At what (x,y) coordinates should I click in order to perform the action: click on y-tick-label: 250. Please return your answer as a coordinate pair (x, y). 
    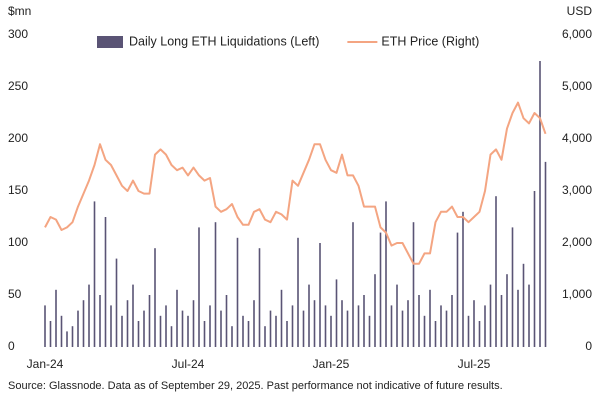
    Looking at the image, I should click on (18, 86).